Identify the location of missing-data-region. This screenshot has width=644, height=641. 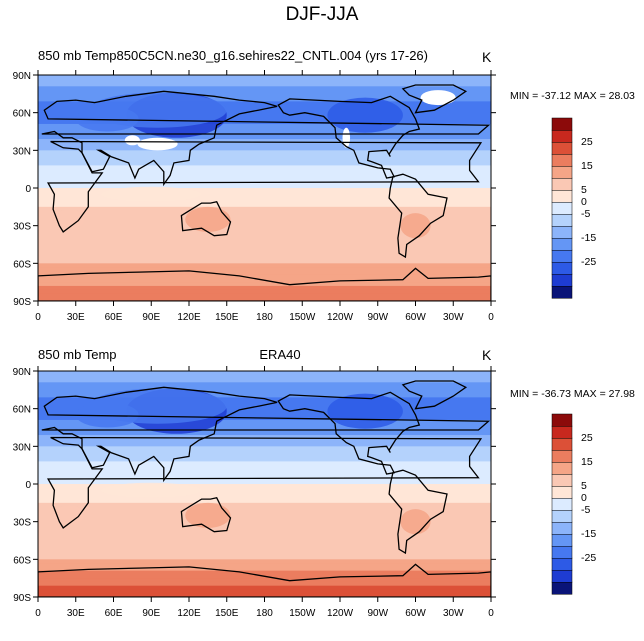
(132, 140).